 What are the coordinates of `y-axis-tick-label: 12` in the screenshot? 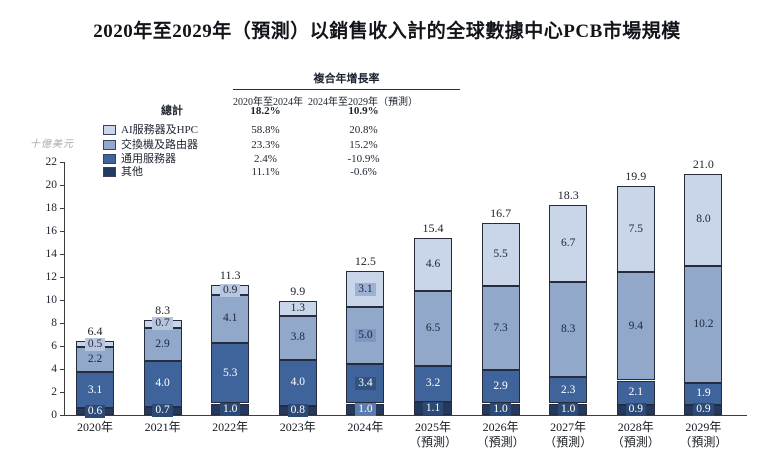 It's located at (51, 276).